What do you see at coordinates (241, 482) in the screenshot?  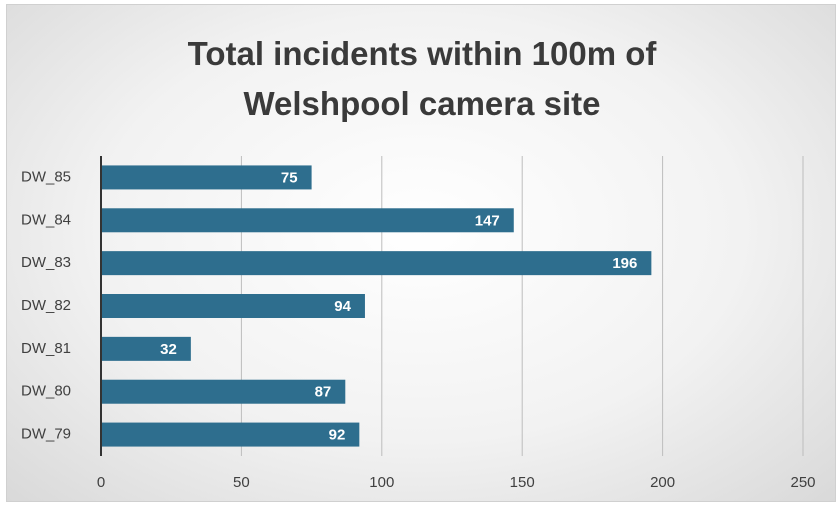 I see `x-tick-label: 50` at bounding box center [241, 482].